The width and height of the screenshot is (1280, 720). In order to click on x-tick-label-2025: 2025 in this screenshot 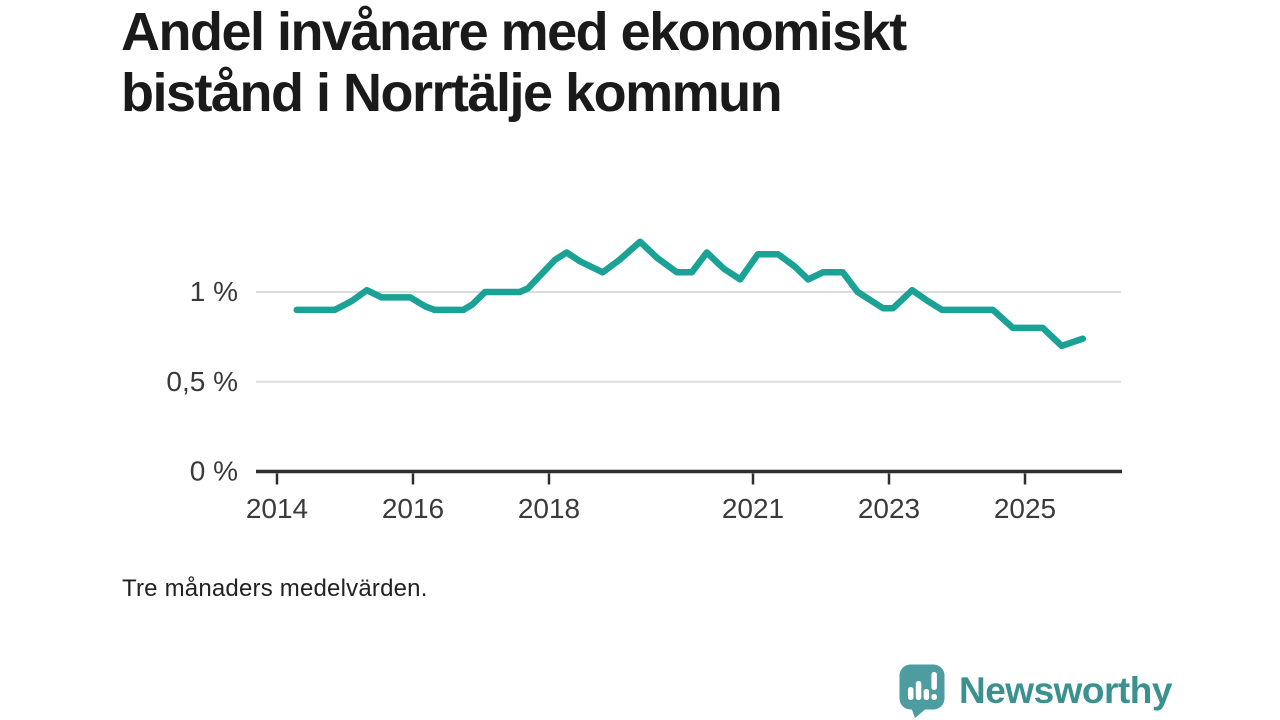, I will do `click(1025, 508)`.